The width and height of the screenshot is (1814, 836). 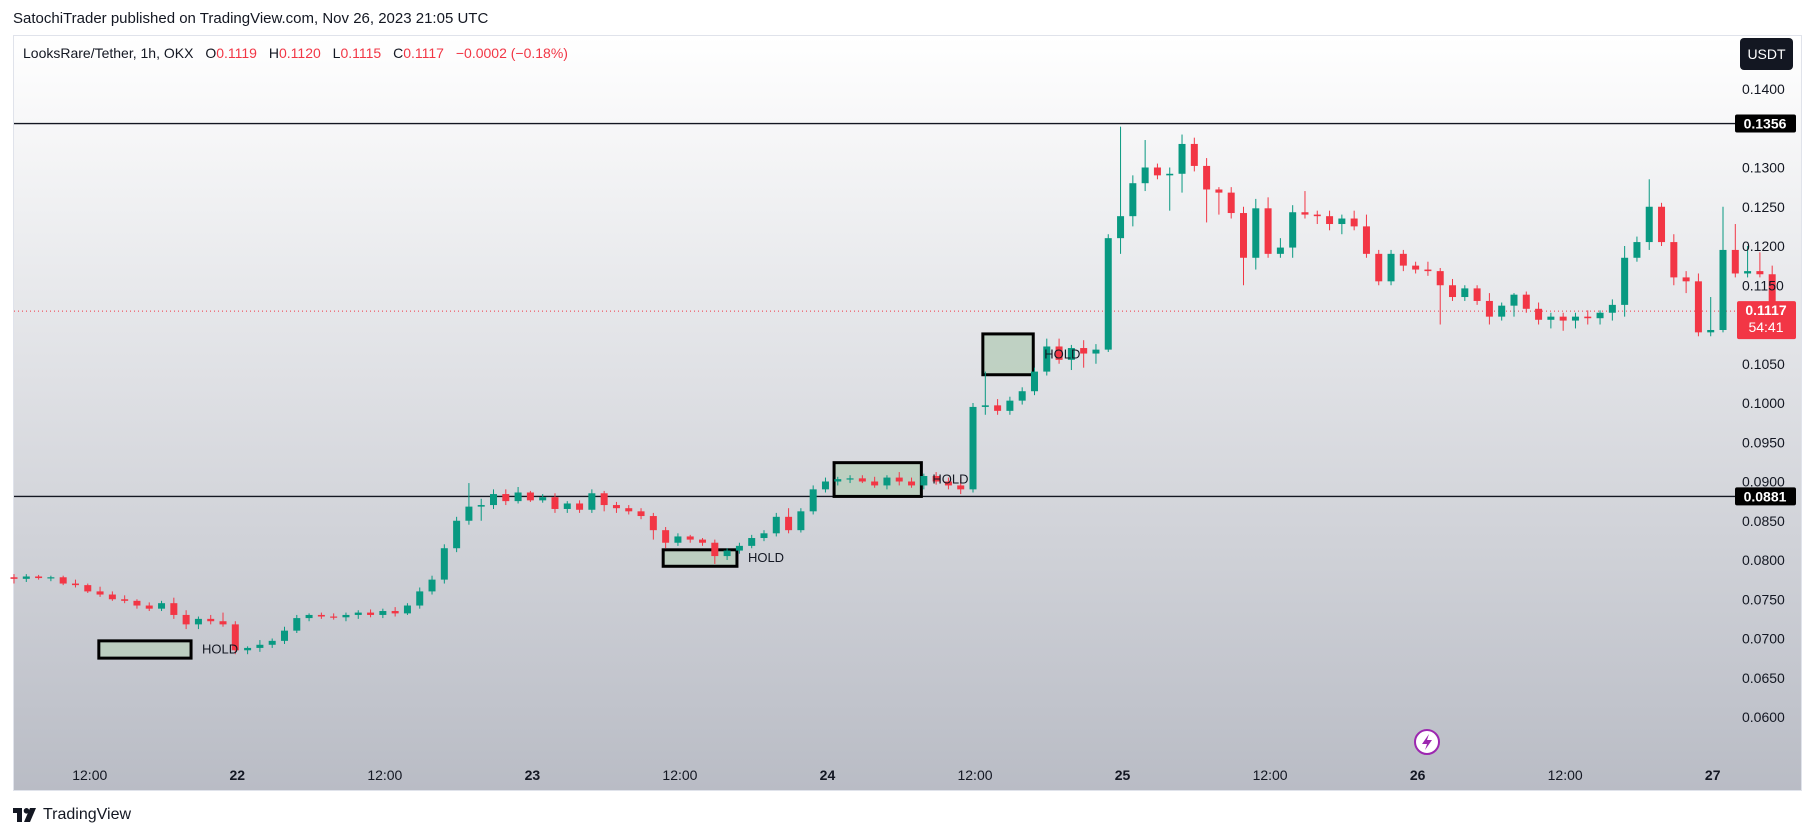 I want to click on close-value: 0.1117, so click(x=423, y=53).